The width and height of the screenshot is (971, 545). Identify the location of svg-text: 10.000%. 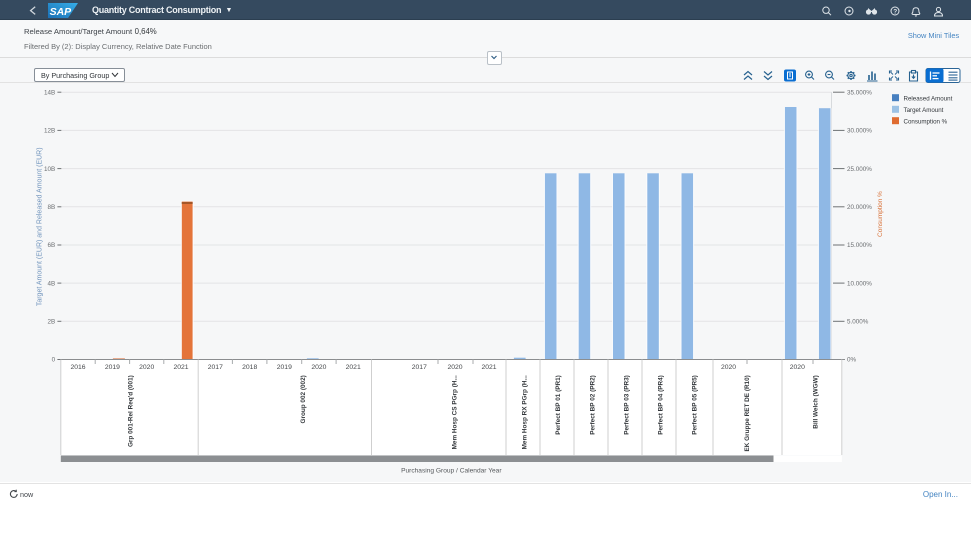
(859, 283).